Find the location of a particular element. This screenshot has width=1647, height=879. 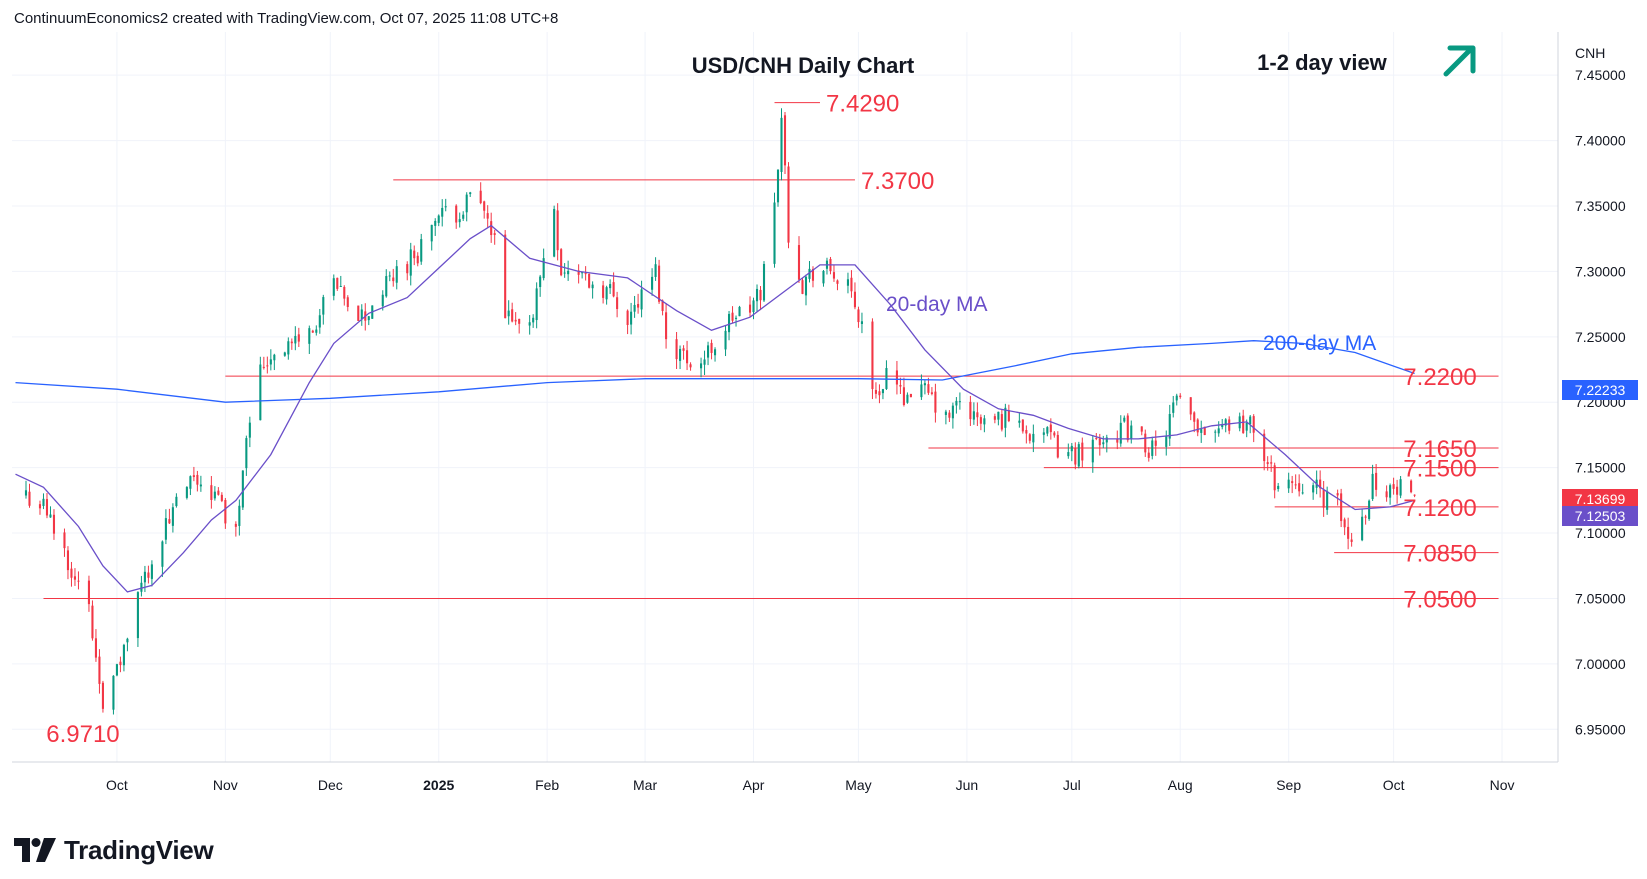

x-tick-label: Apr is located at coordinates (754, 785).